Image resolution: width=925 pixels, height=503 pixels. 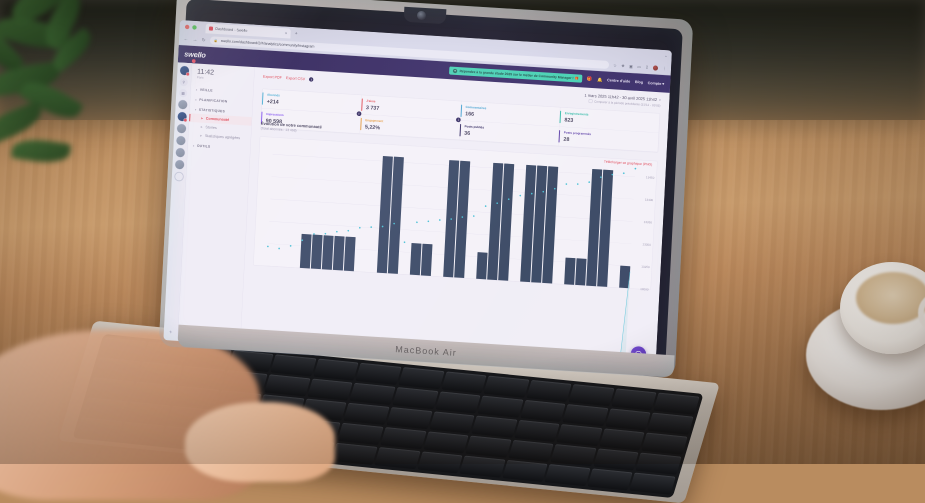 I want to click on extensions-icon: ❖, so click(x=623, y=66).